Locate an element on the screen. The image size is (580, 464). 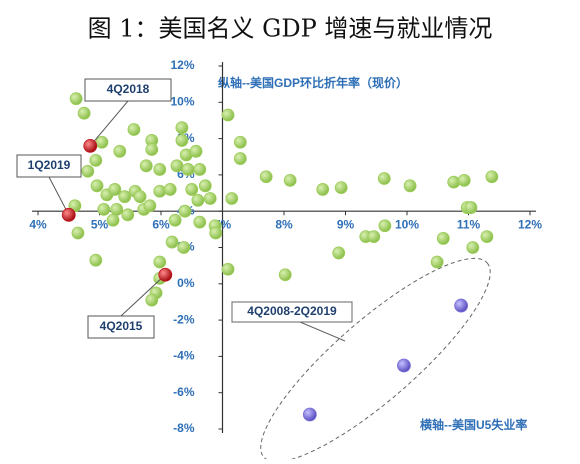
y-tick-label: -4% is located at coordinates (184, 356).